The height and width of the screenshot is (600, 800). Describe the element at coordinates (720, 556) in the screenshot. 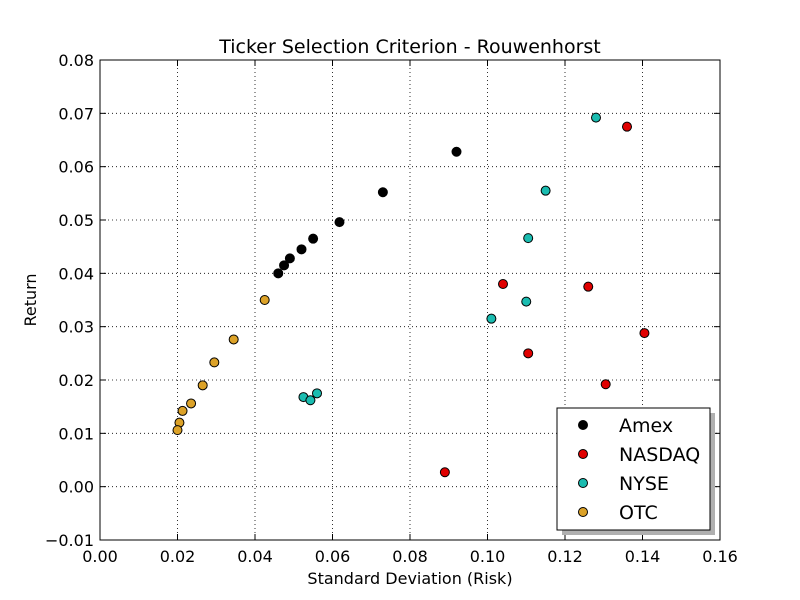

I see `x-tick-label: 0.16` at that location.